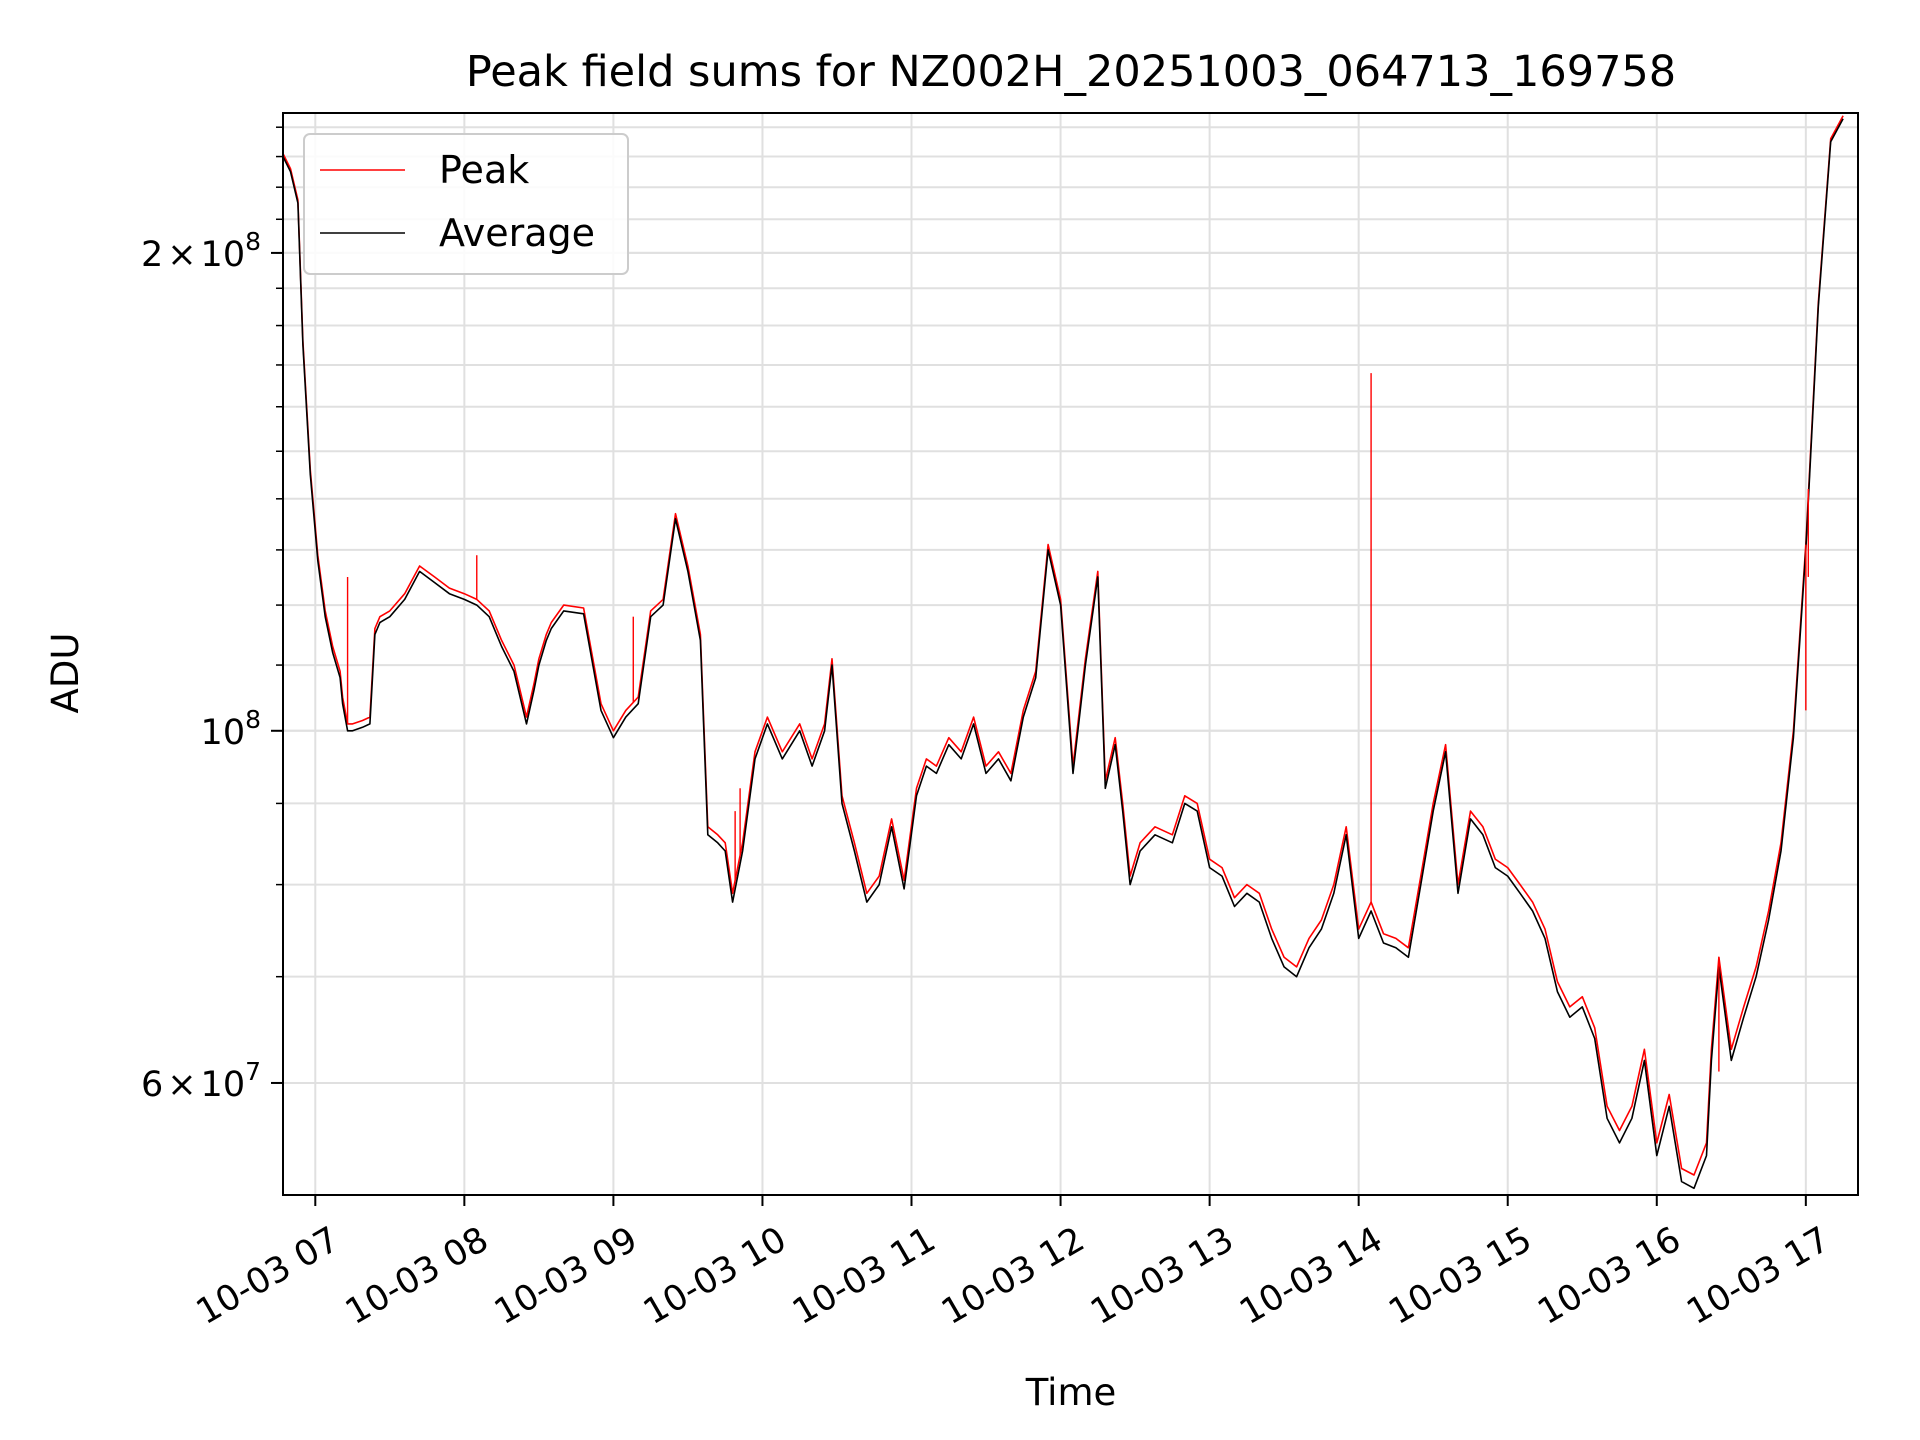 This screenshot has height=1440, width=1920. What do you see at coordinates (201, 251) in the screenshot?
I see `y-tick-label: 2 × 10⁸` at bounding box center [201, 251].